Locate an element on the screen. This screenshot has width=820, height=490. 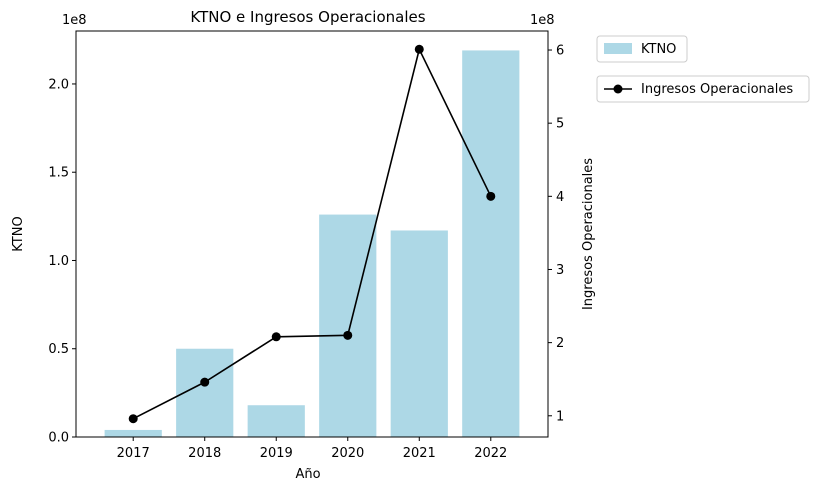
bar-ktno-2017 is located at coordinates (133, 433).